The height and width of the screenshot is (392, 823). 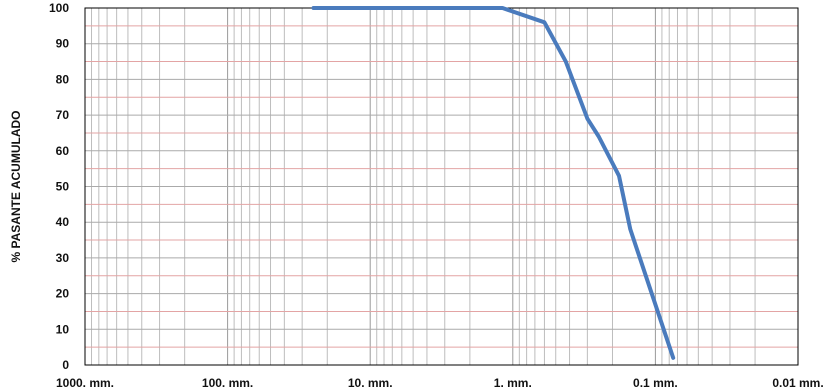 I want to click on y-tick-label: 80, so click(x=63, y=79).